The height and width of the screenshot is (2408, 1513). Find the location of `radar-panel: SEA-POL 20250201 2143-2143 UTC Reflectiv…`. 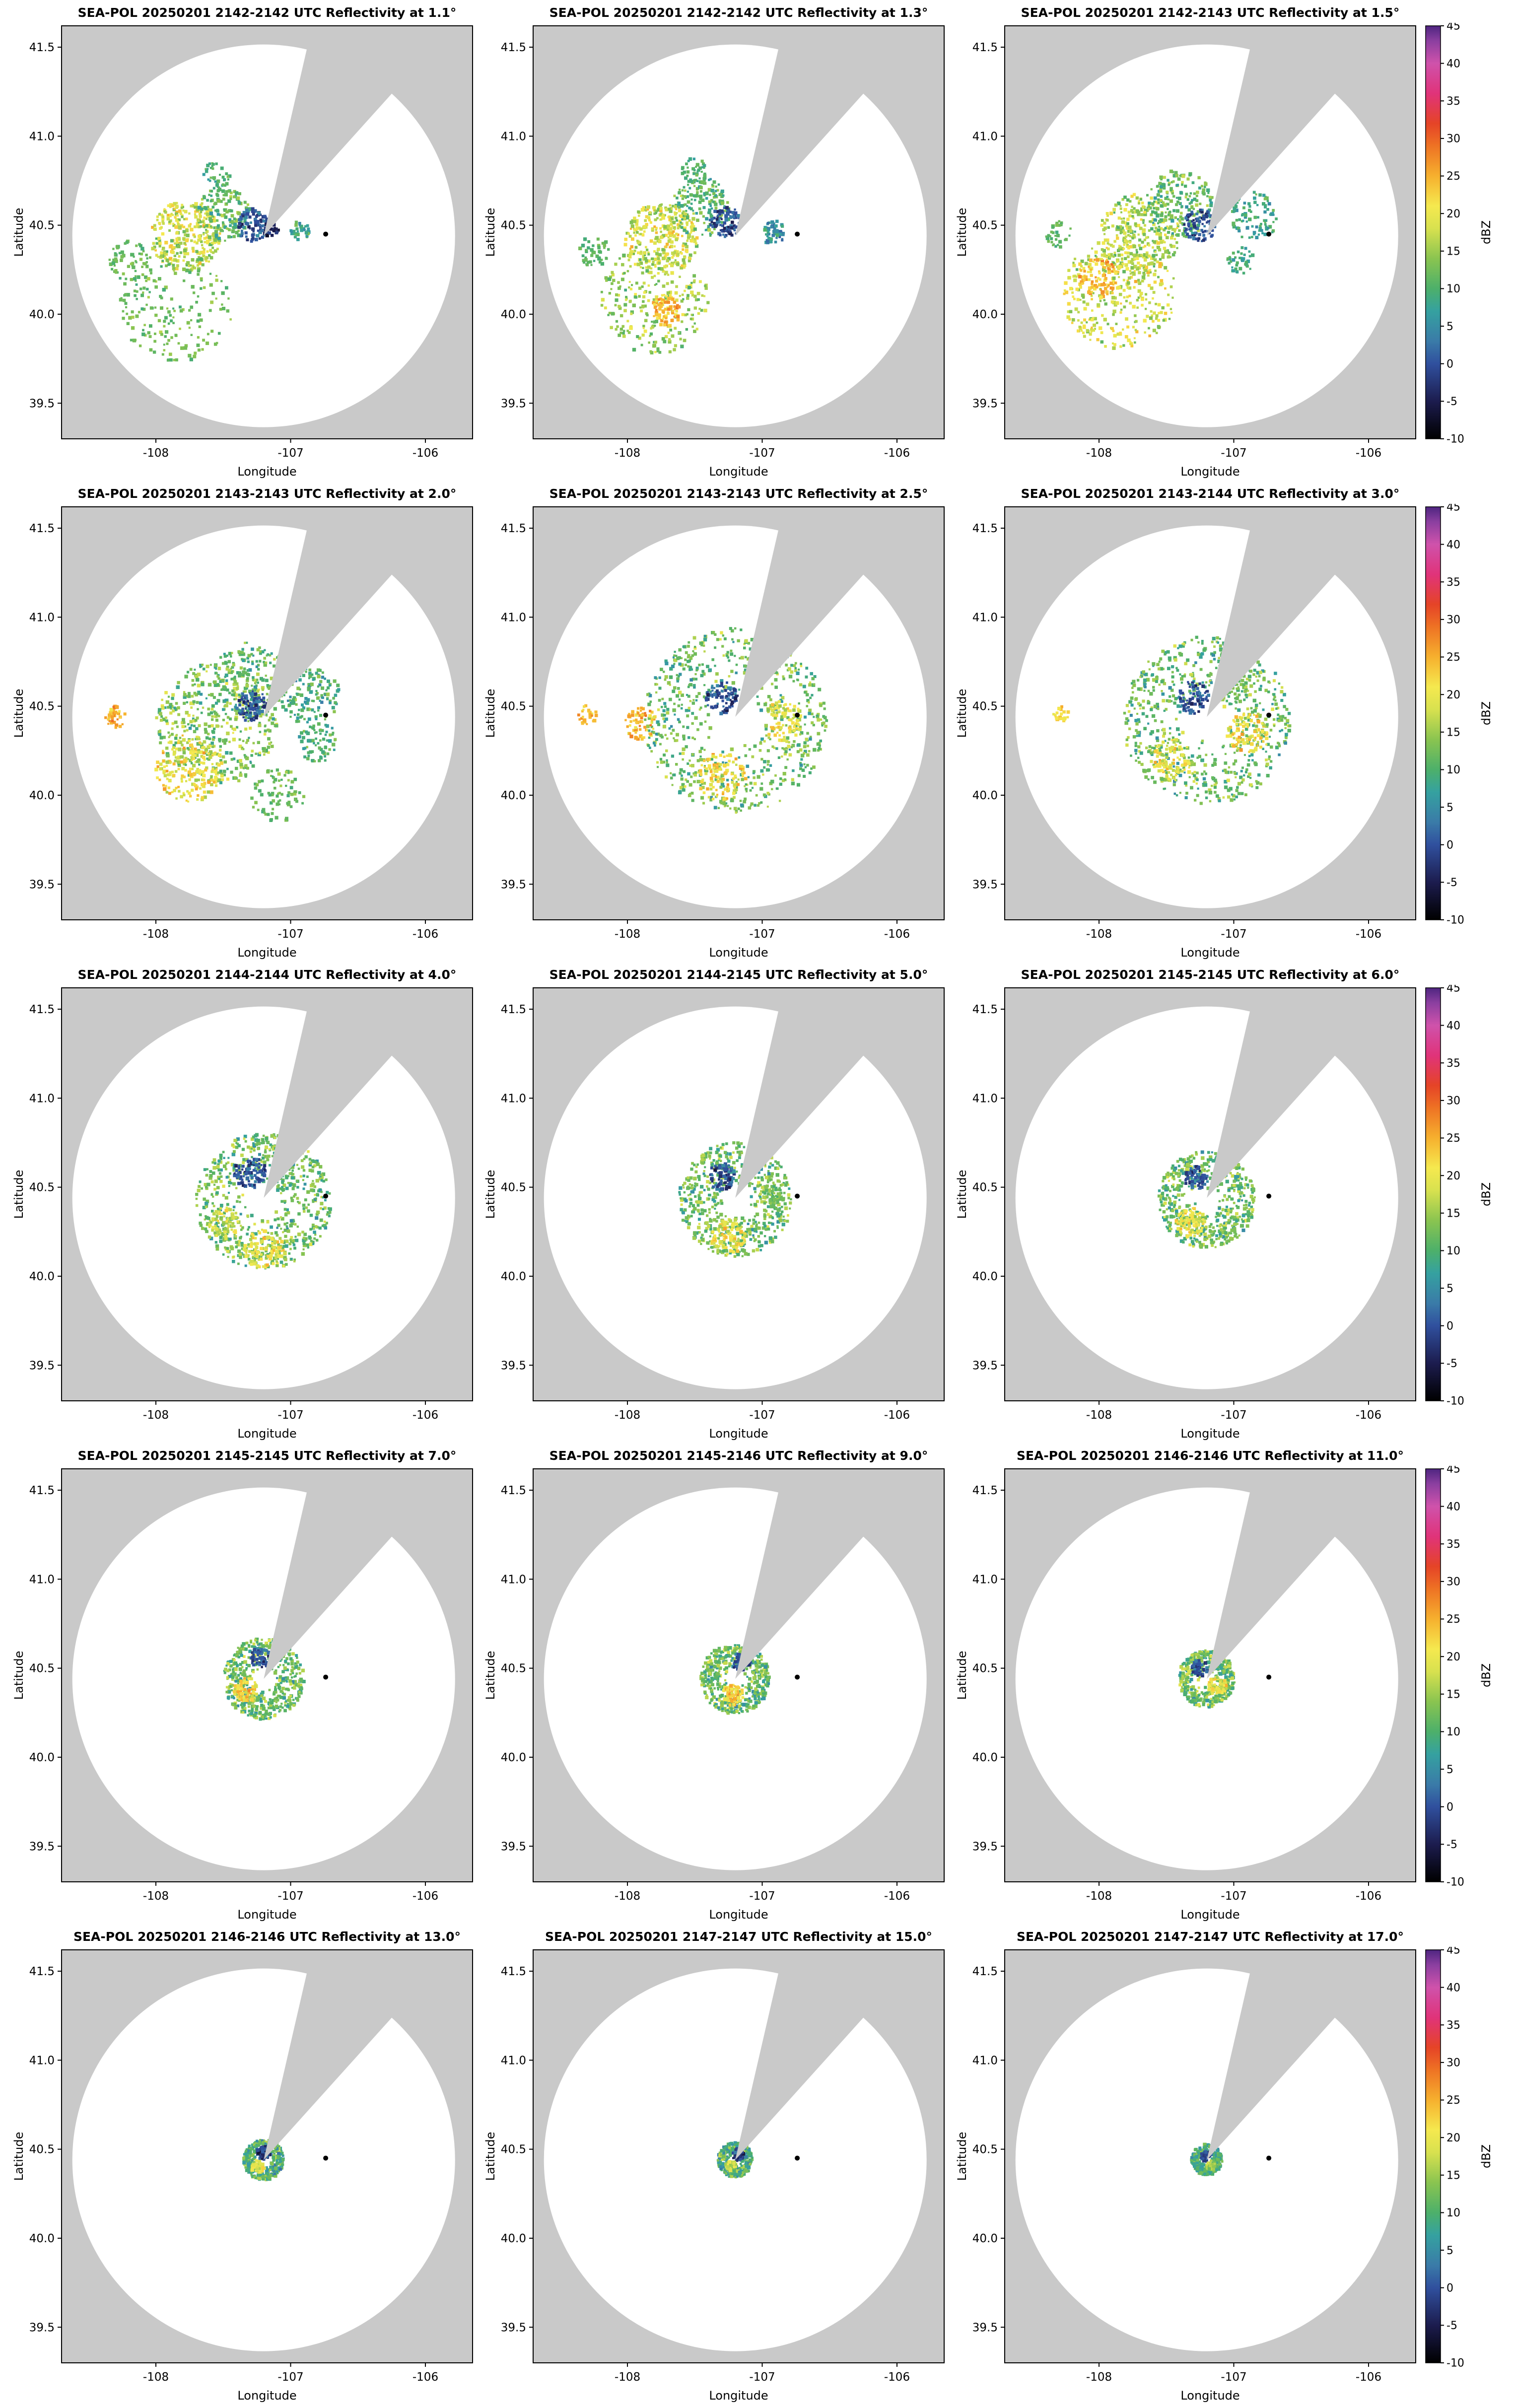

radar-panel: SEA-POL 20250201 2143-2143 UTC Reflectiv… is located at coordinates (242, 723).